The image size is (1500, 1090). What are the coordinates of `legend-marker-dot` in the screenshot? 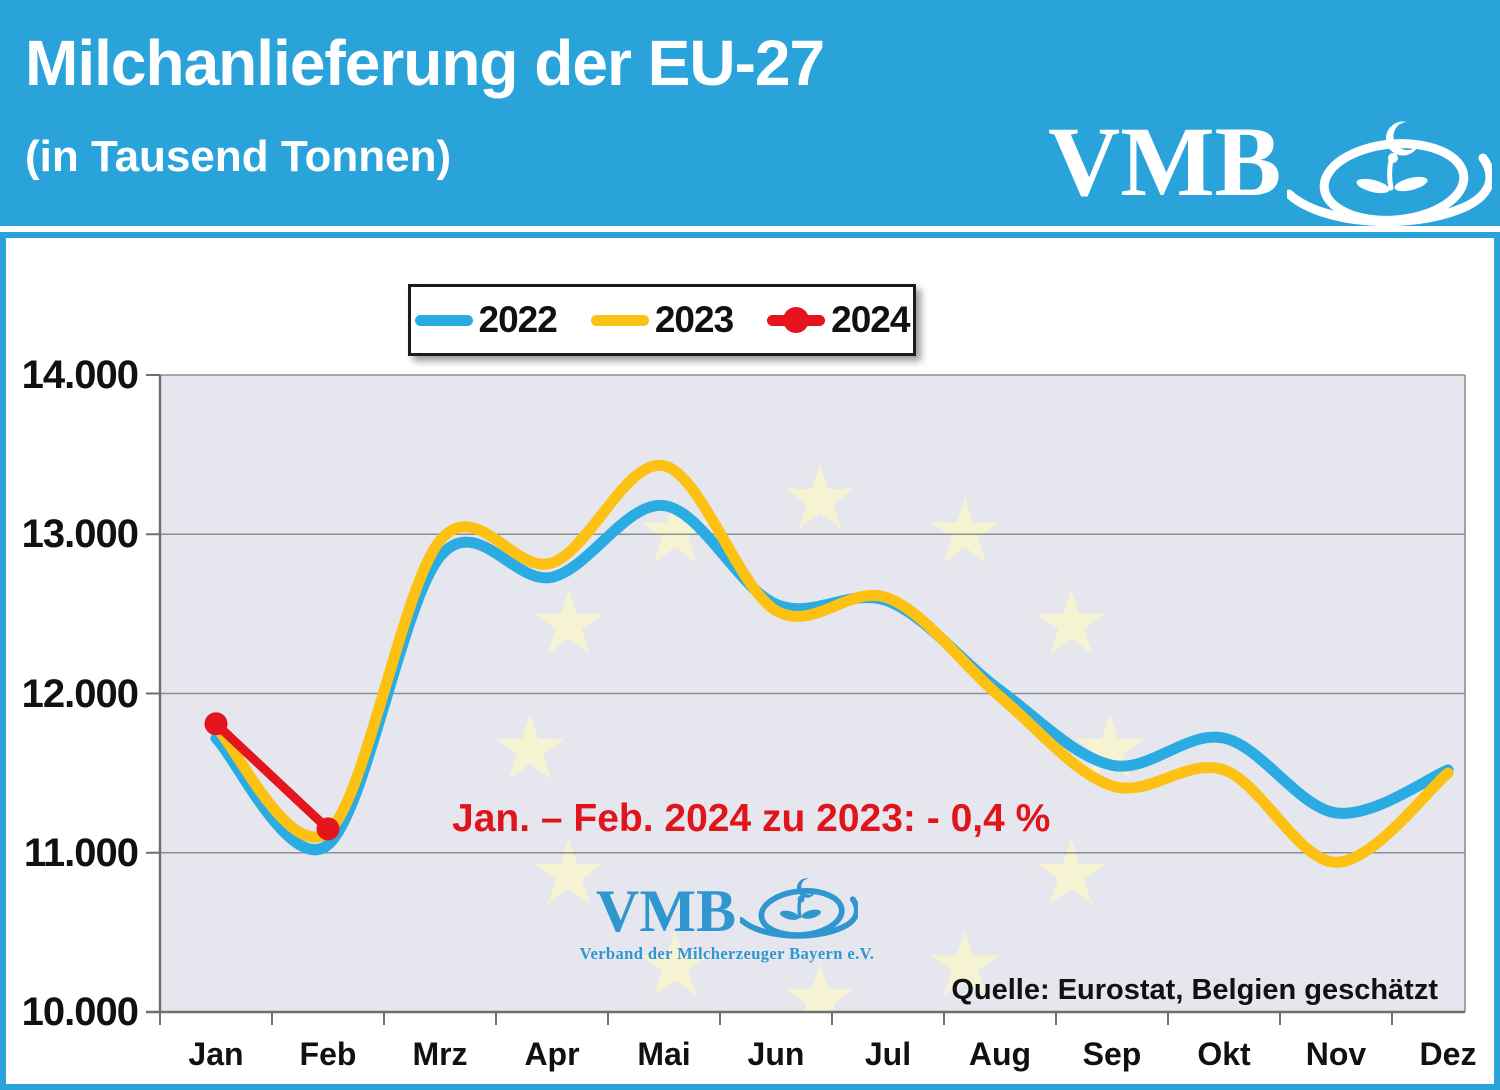 It's located at (796, 320).